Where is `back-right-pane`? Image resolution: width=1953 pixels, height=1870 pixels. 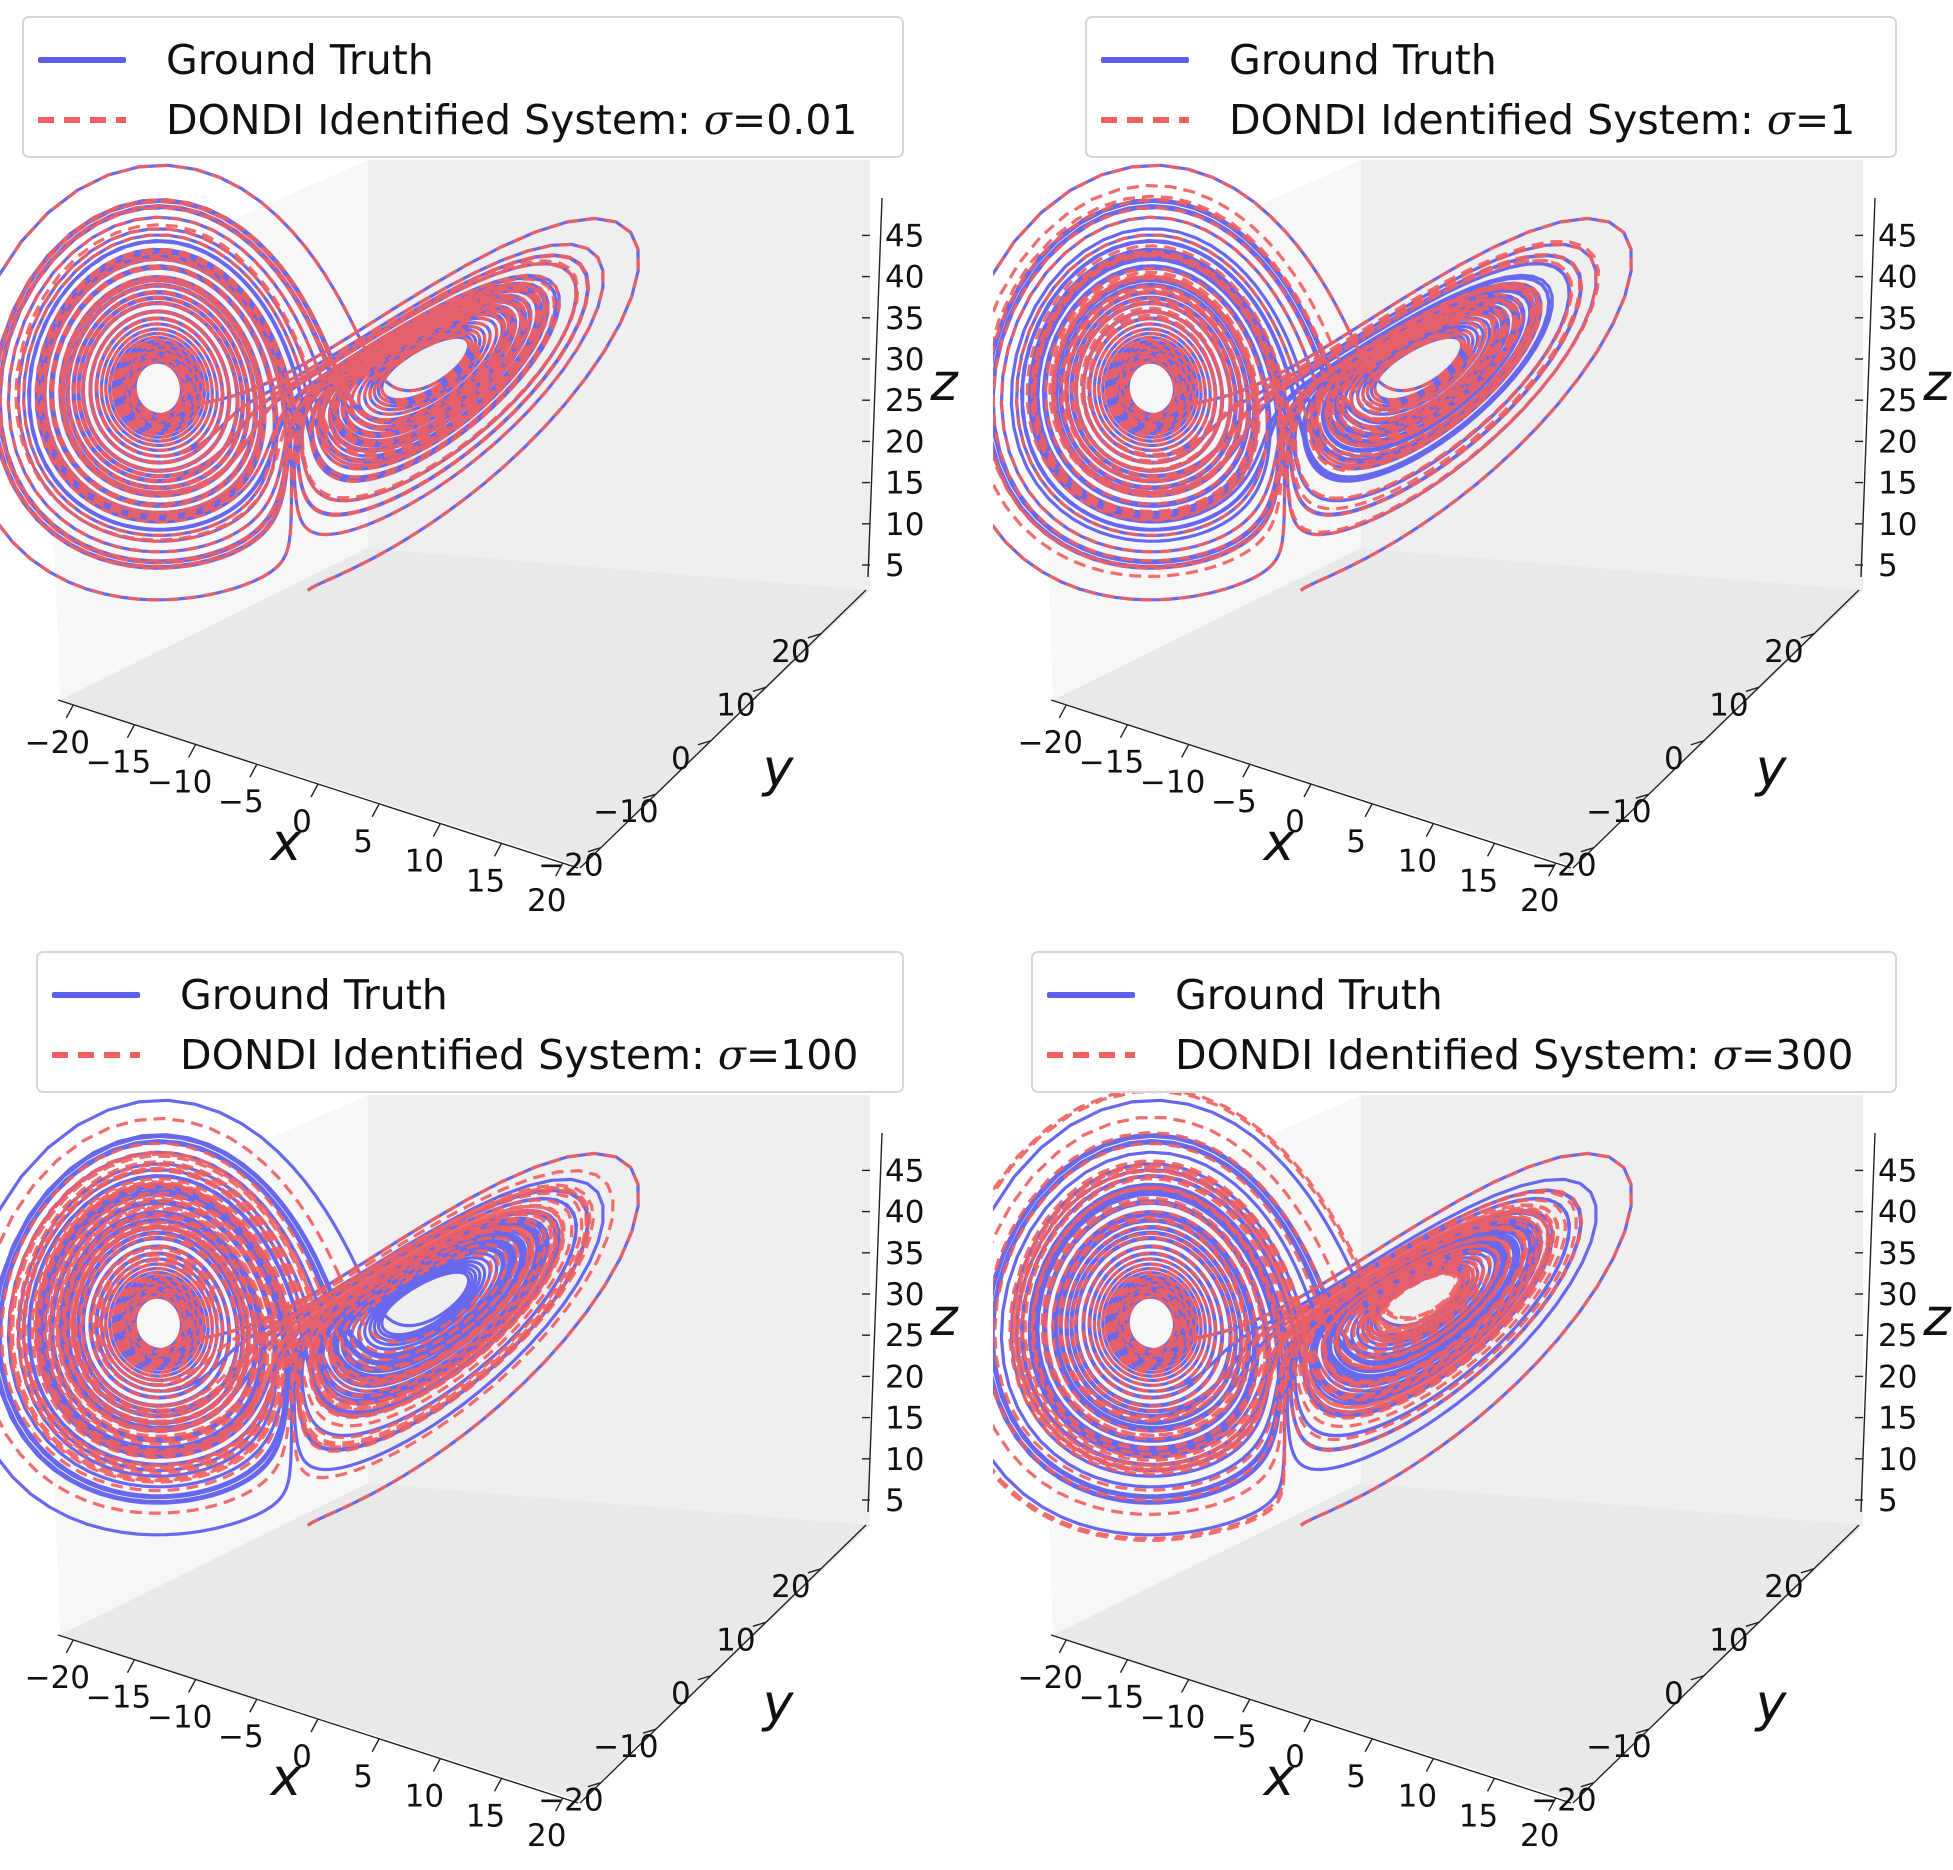 back-right-pane is located at coordinates (619, 375).